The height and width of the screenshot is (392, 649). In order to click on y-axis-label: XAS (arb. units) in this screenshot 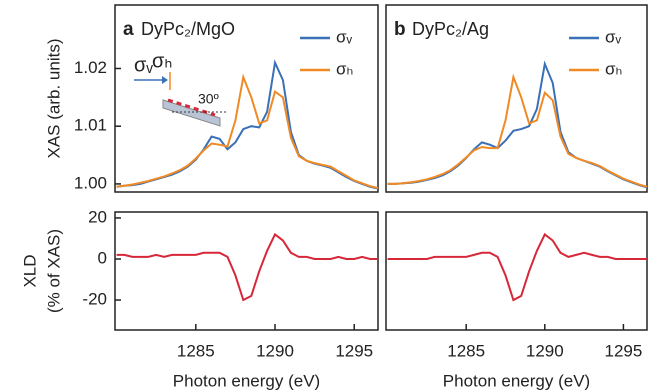, I will do `click(53, 99)`.